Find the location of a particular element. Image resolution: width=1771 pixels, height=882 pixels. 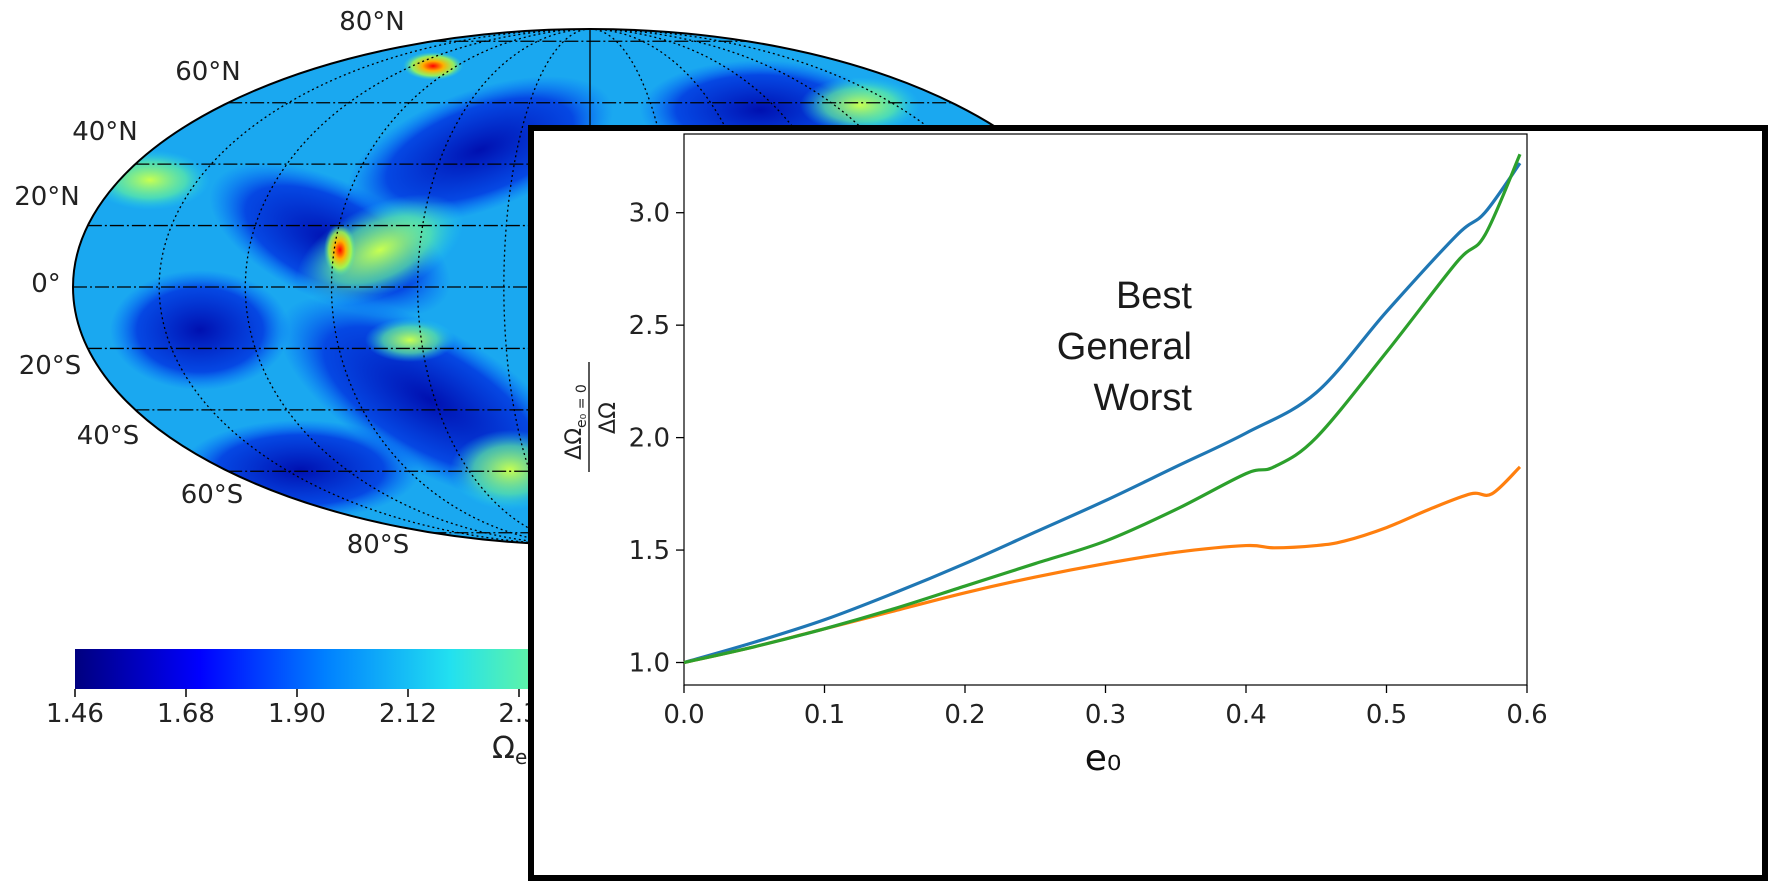

legend-entry-general: General is located at coordinates (1124, 347).